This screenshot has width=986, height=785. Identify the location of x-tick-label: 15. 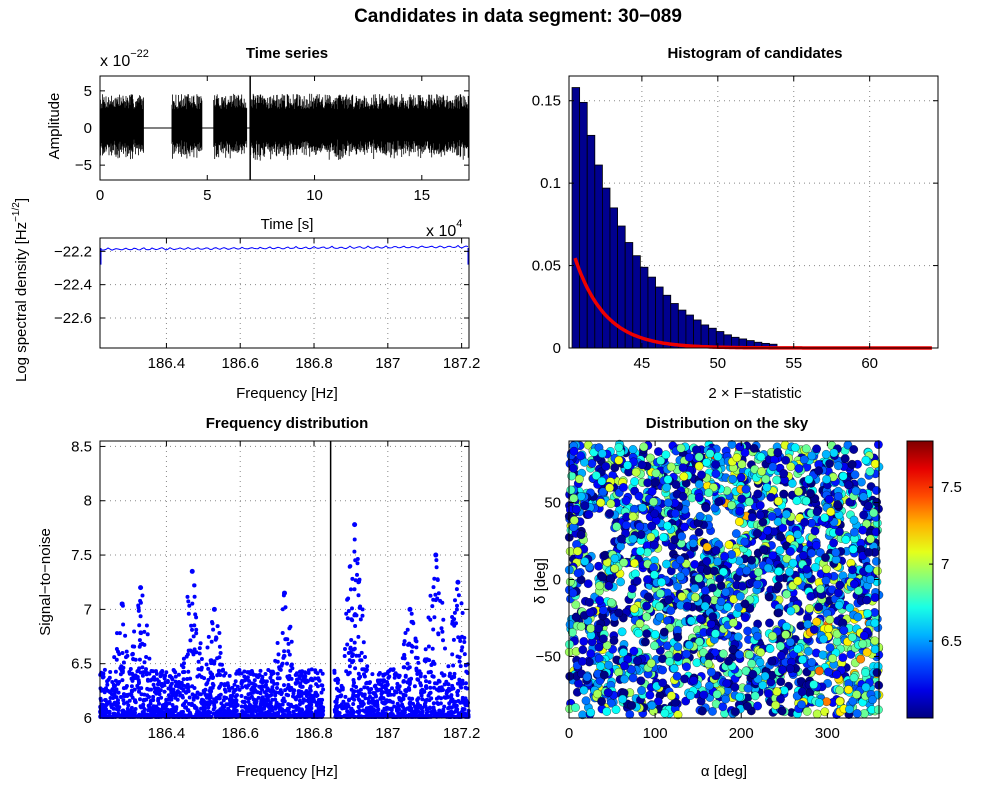
(421, 195).